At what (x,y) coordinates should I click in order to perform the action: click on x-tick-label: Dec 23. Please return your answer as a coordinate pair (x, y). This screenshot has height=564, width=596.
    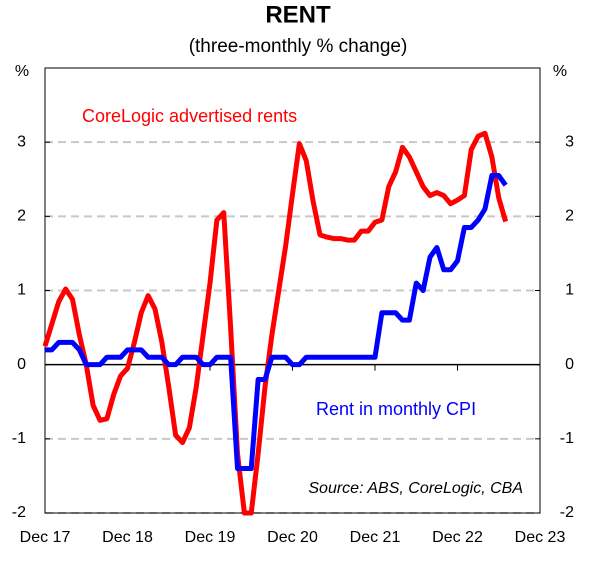
    Looking at the image, I should click on (540, 537).